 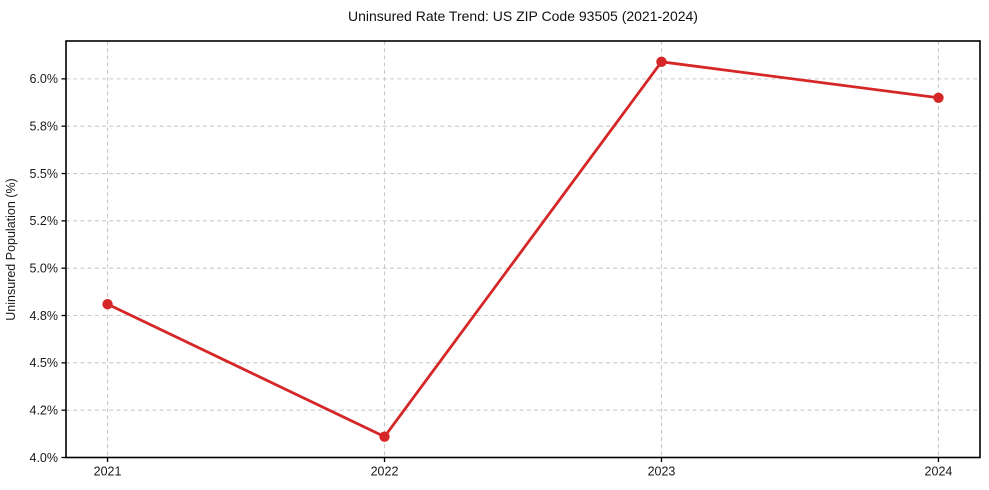 I want to click on y-tick-label: 5.8%, so click(x=44, y=126).